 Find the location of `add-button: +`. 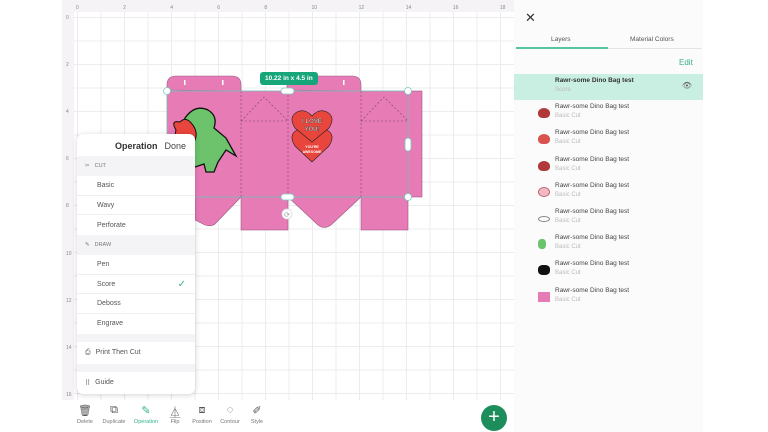

add-button: + is located at coordinates (494, 418).